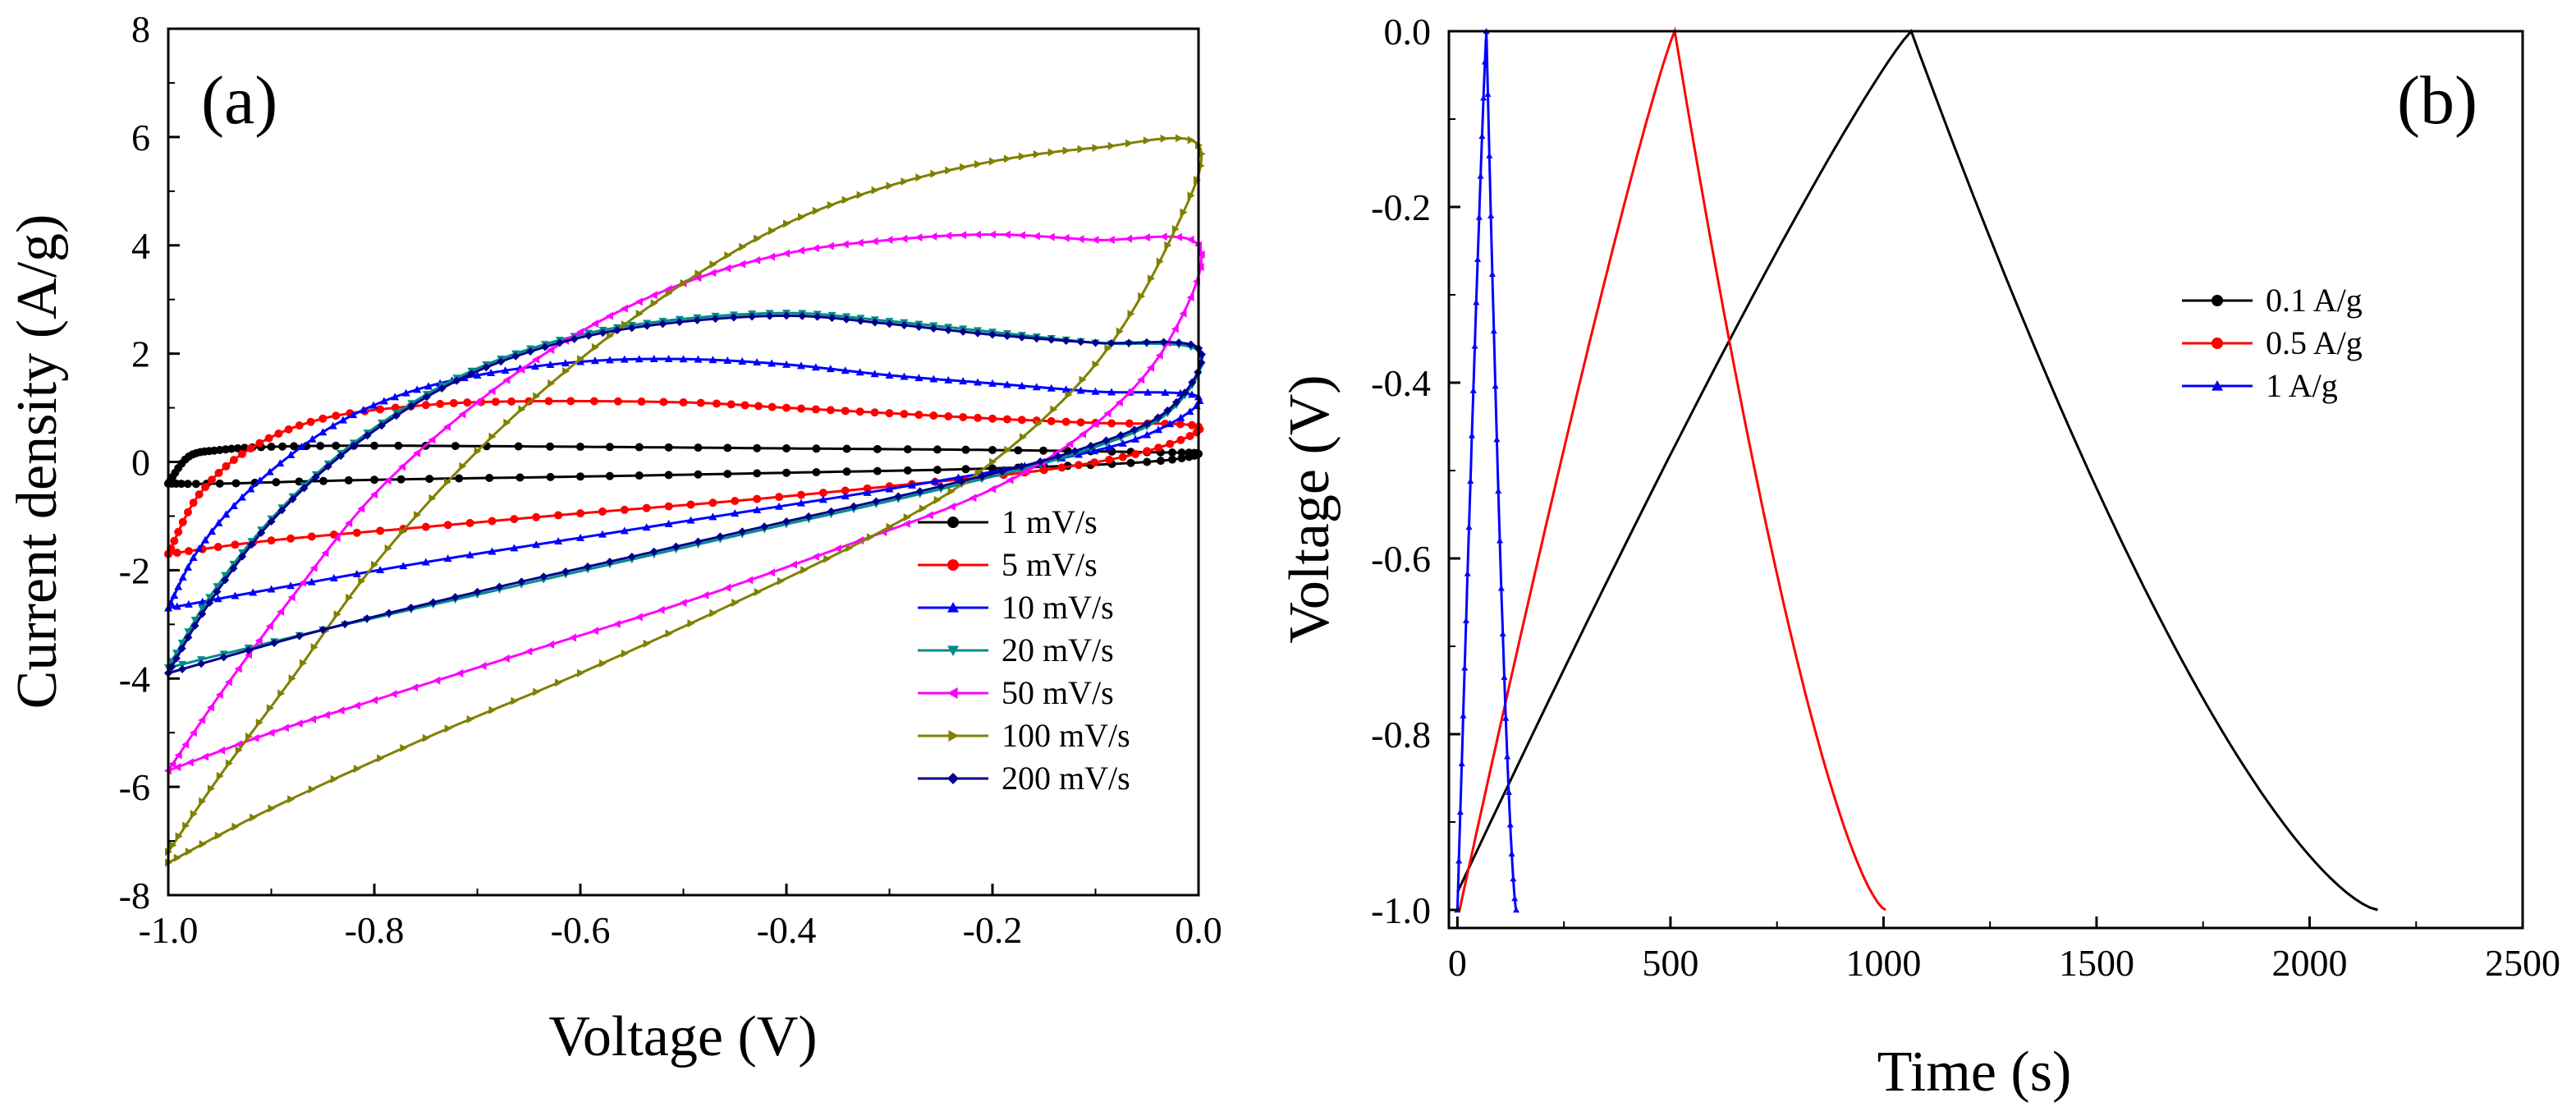 The image size is (2576, 1107). What do you see at coordinates (1016, 607) in the screenshot?
I see `panel-a-legend-item-10-mv-s: 10 mV/s` at bounding box center [1016, 607].